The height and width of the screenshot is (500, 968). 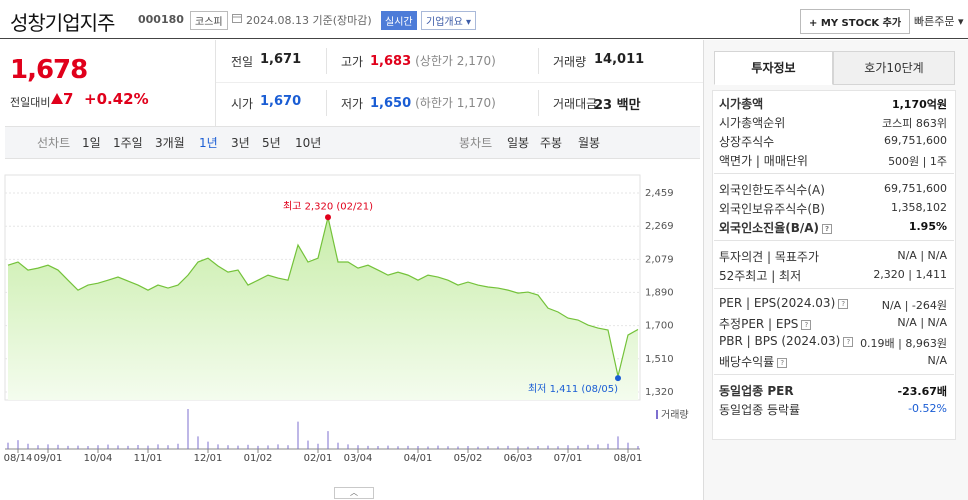 What do you see at coordinates (937, 360) in the screenshot?
I see `info-value: N/A` at bounding box center [937, 360].